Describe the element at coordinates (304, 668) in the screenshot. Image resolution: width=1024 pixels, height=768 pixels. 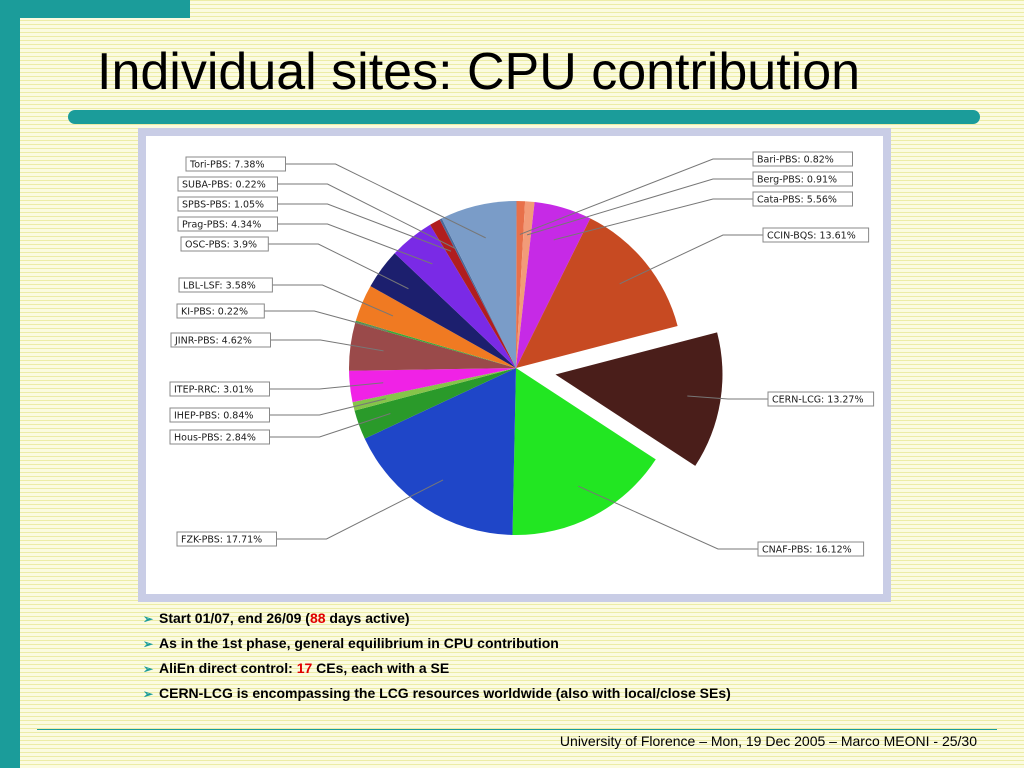
I see `highlight-value: 17` at that location.